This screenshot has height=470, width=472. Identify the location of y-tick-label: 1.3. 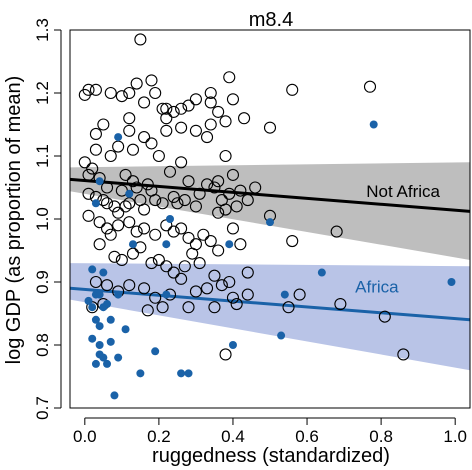
(42, 30).